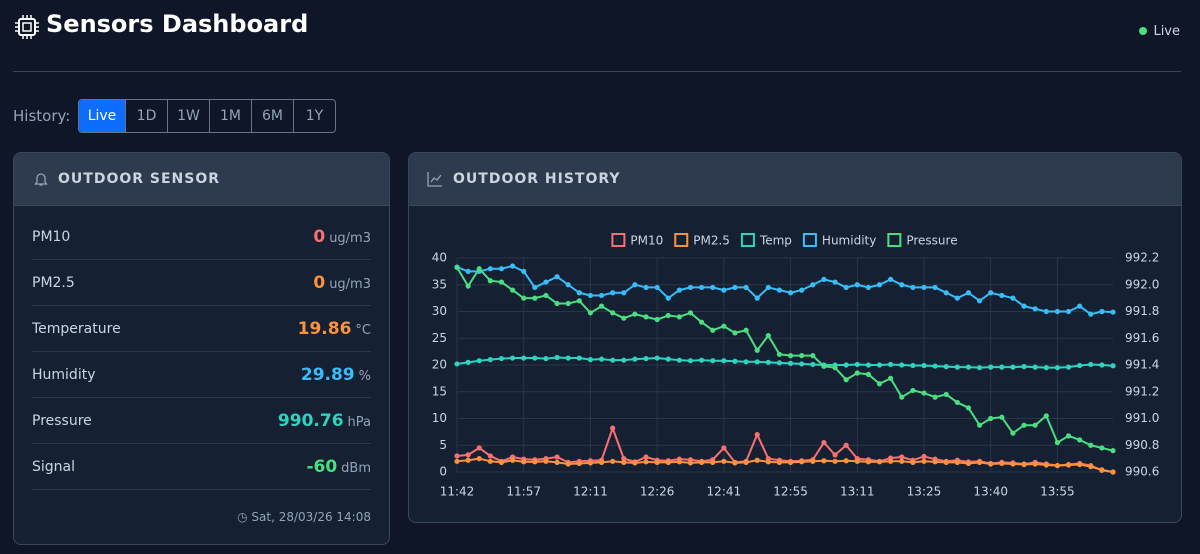 The height and width of the screenshot is (554, 1200). I want to click on history-button: Live, so click(102, 116).